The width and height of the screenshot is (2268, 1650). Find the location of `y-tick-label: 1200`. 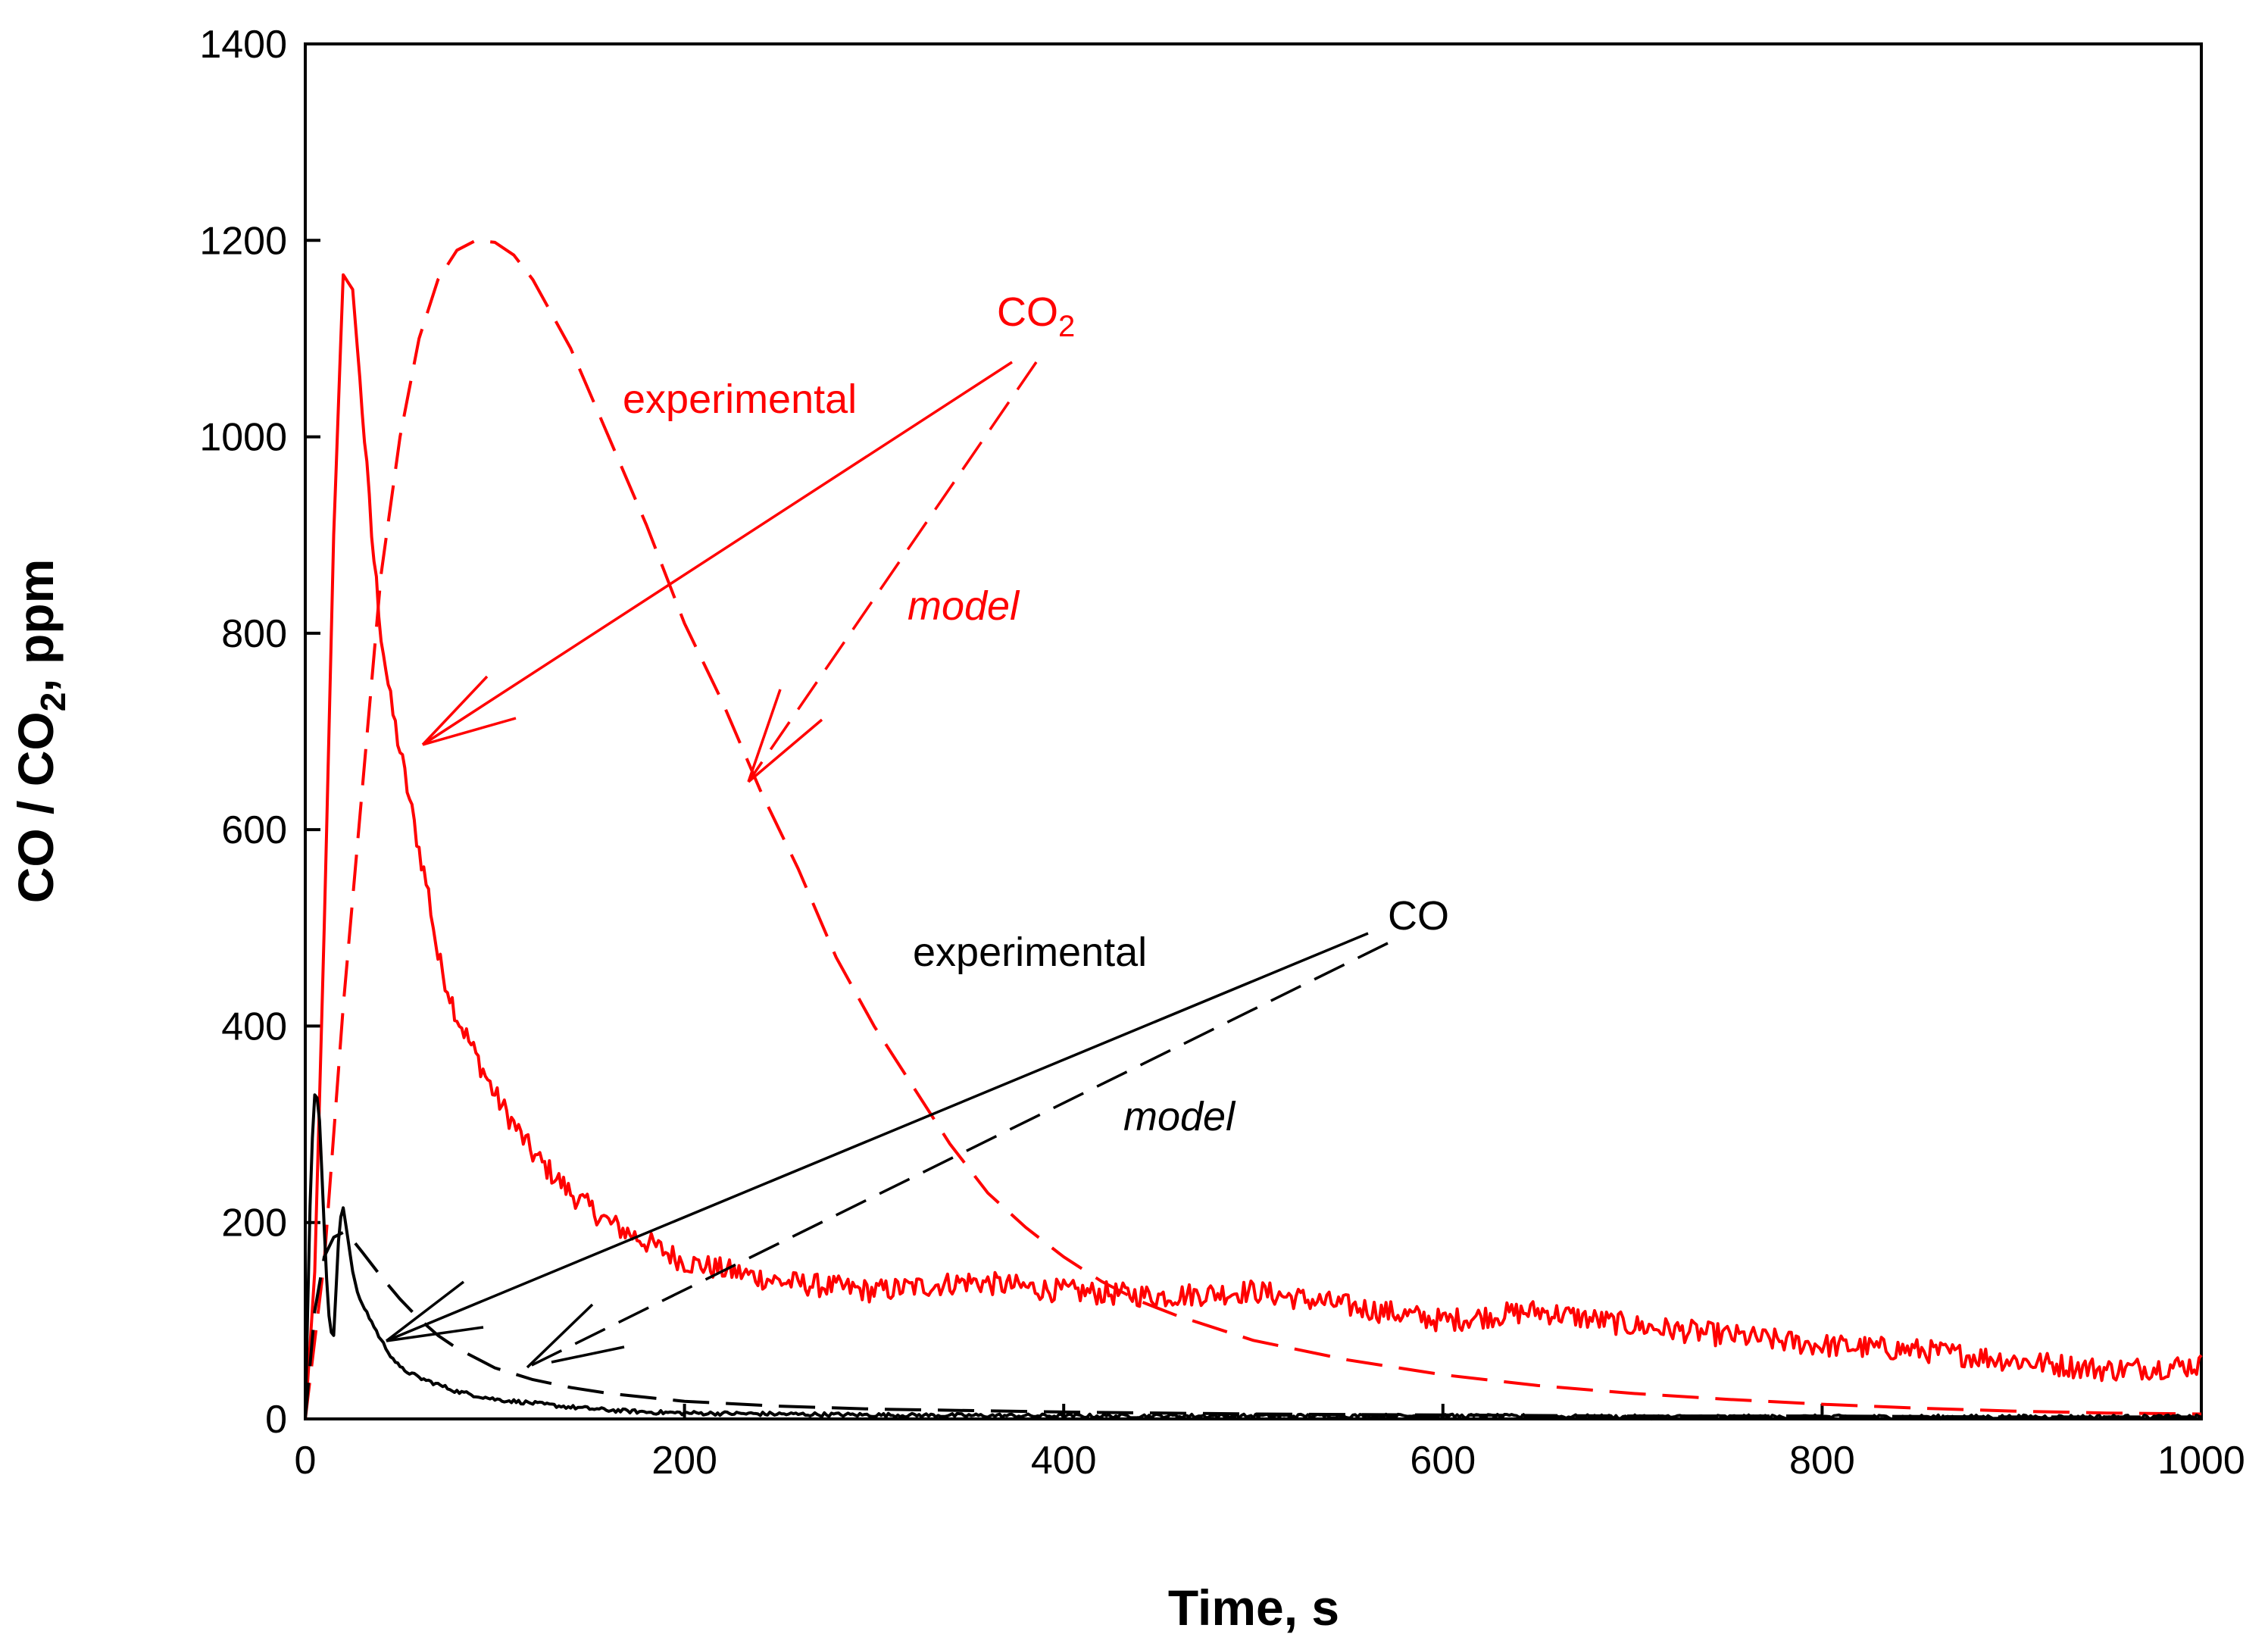

y-tick-label: 1200 is located at coordinates (243, 241).